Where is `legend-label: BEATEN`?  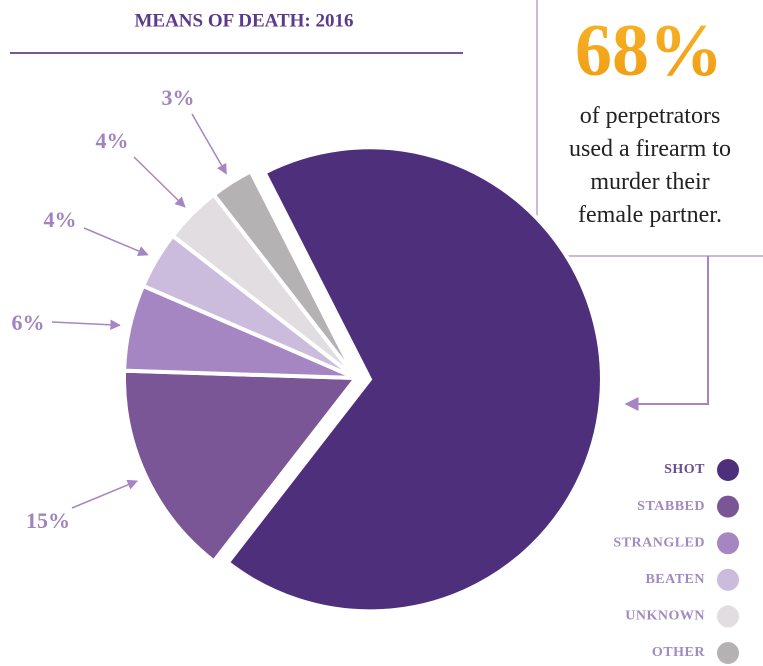
legend-label: BEATEN is located at coordinates (675, 579).